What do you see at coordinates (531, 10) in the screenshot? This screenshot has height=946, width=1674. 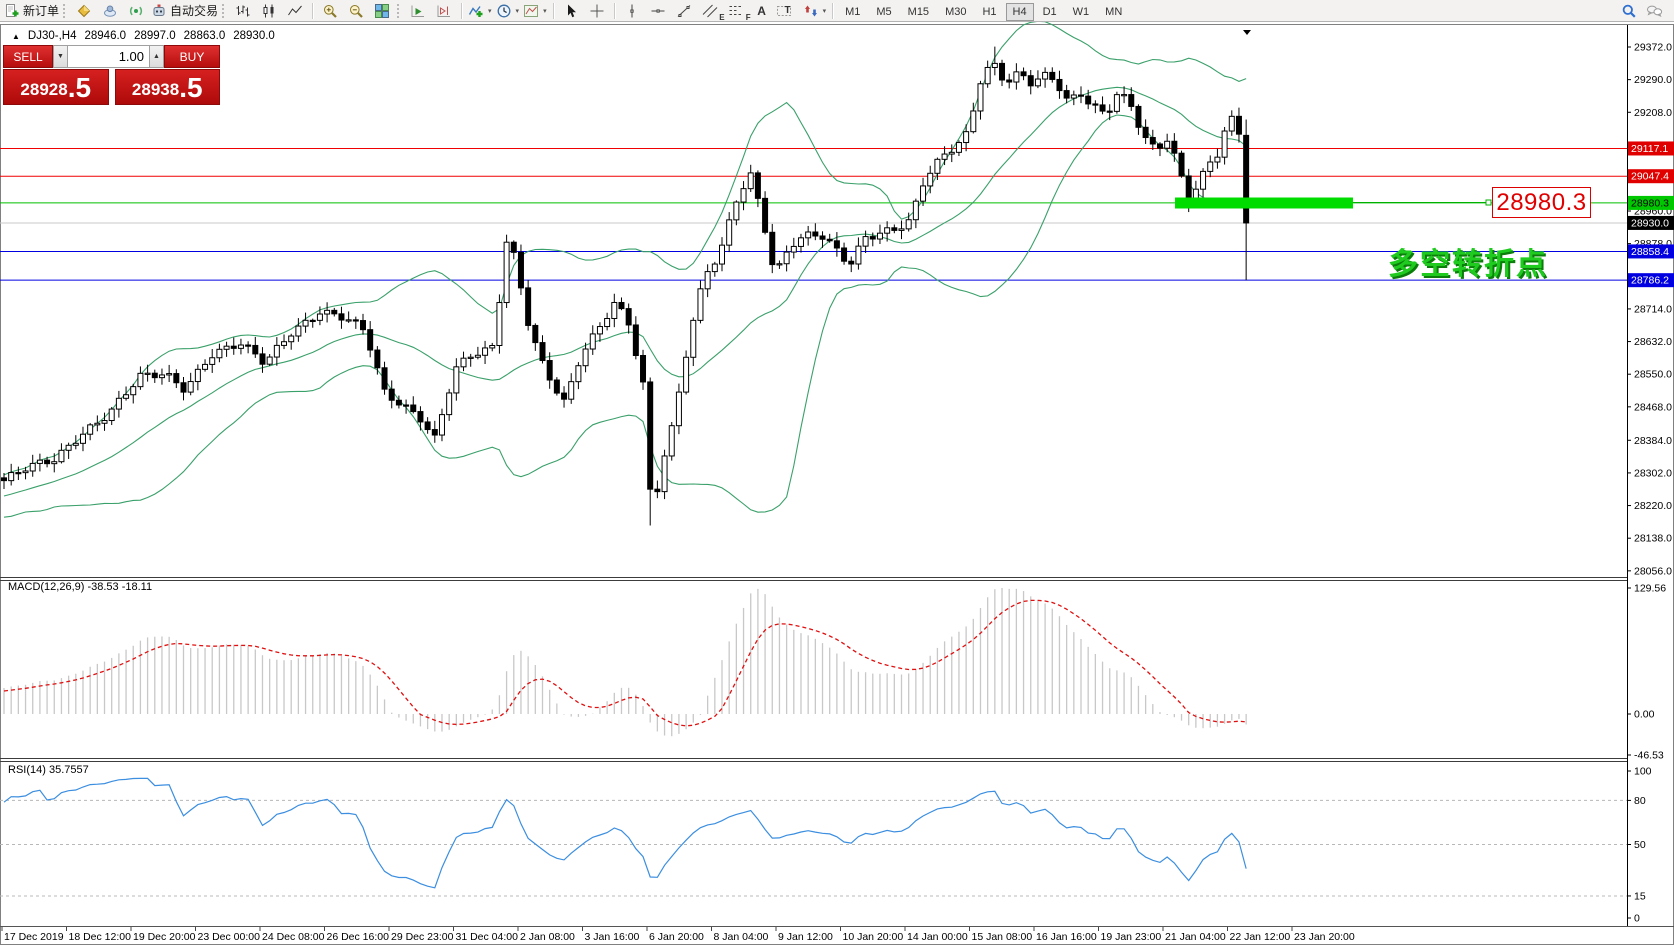 I see `templates-icon` at bounding box center [531, 10].